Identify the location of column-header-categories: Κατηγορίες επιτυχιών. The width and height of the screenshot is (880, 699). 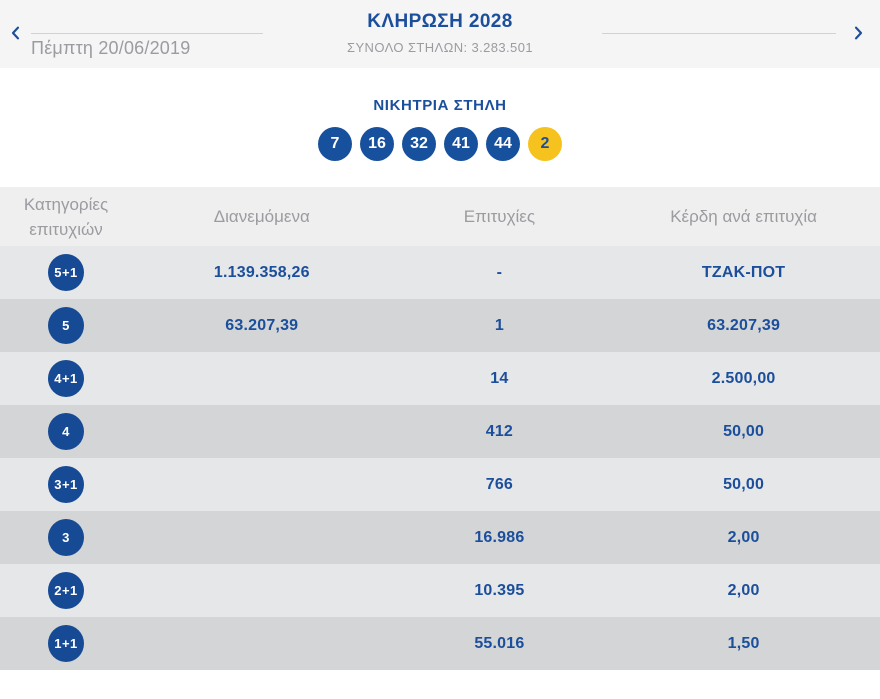
(66, 216).